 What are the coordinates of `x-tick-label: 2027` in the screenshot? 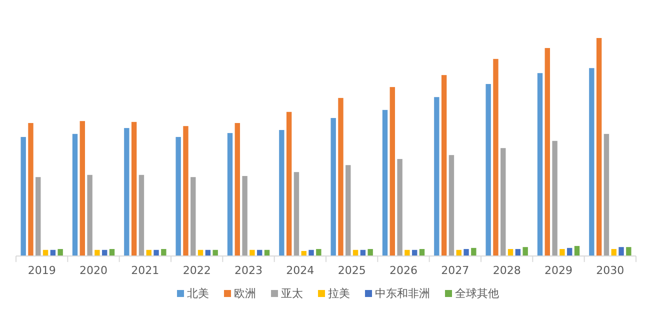 It's located at (455, 270).